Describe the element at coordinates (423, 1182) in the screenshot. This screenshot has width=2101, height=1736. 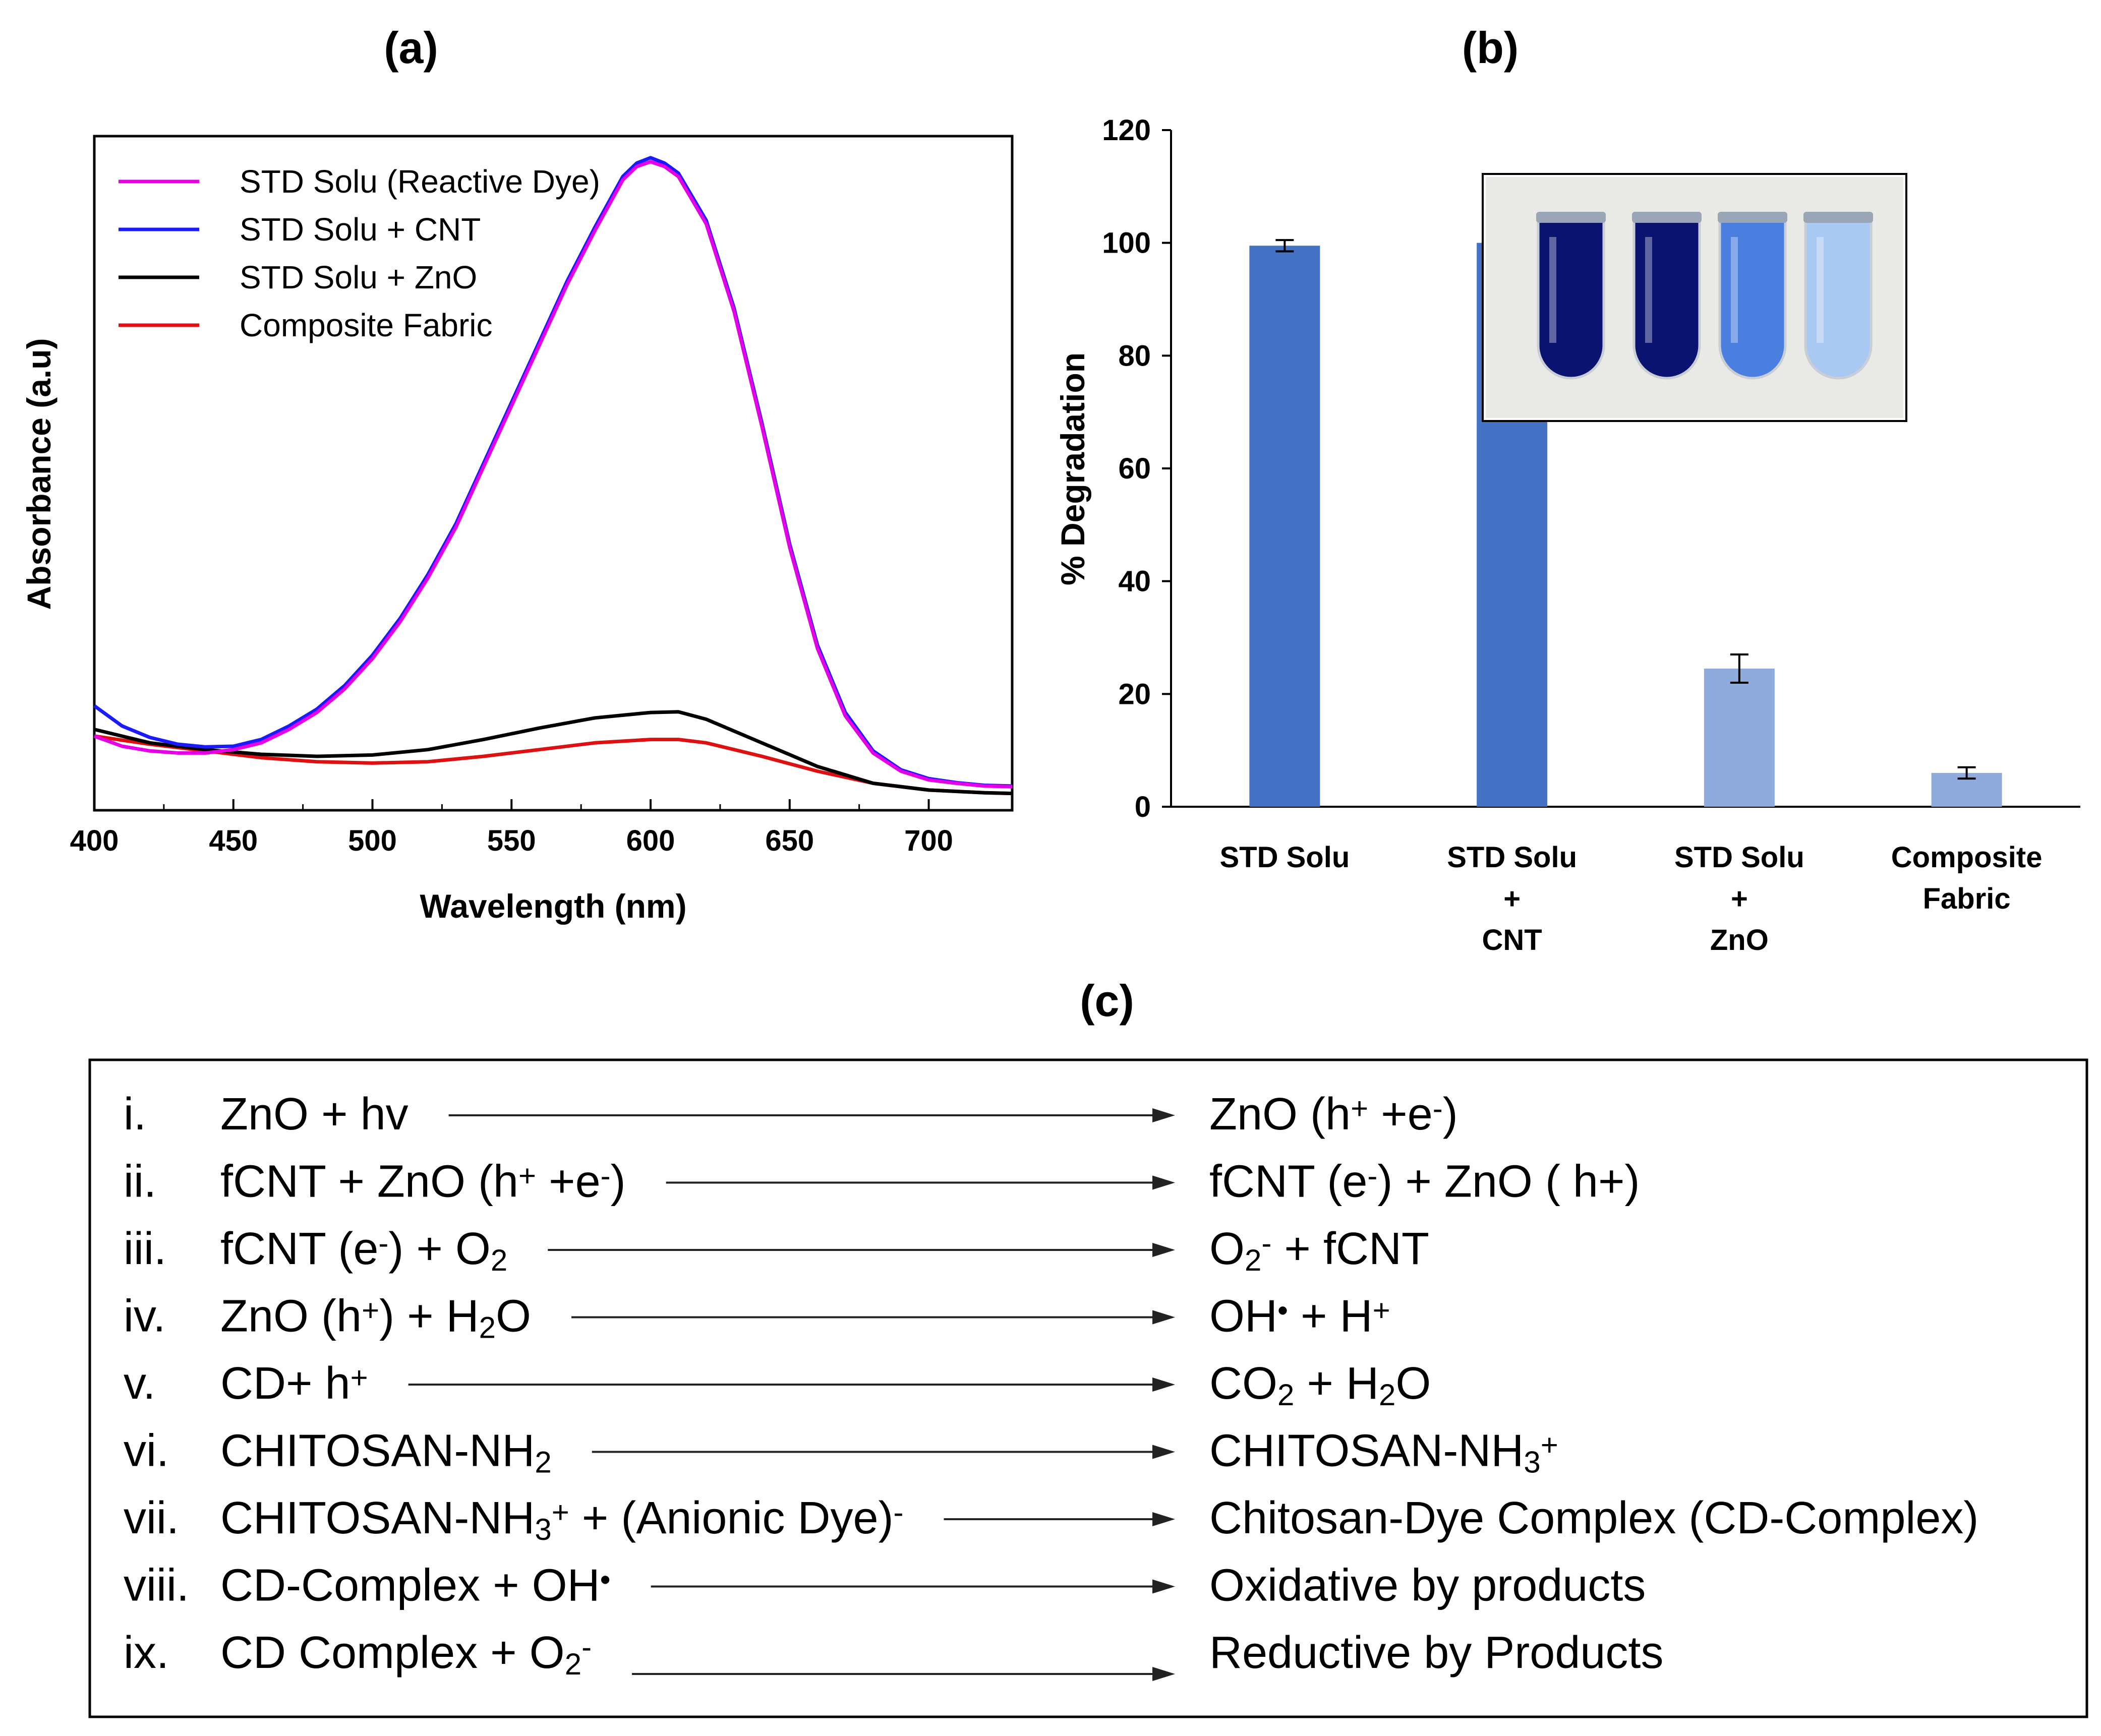
I see `reaction-reactants: fCNT + ZnO (h+ +e-)` at that location.